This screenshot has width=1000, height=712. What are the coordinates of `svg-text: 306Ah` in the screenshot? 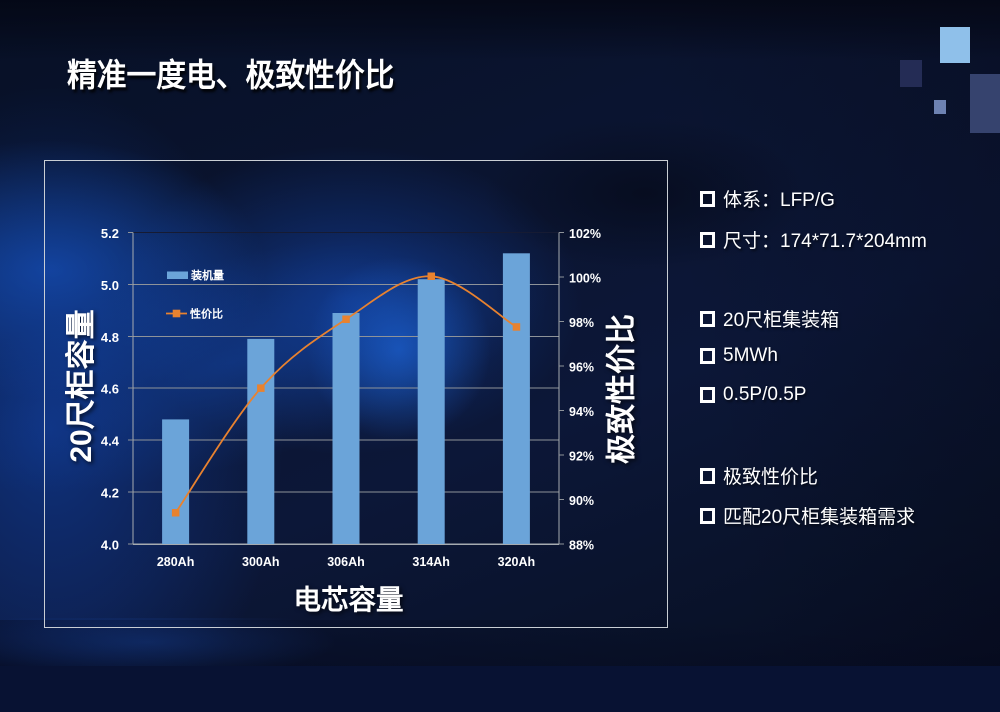 It's located at (346, 562).